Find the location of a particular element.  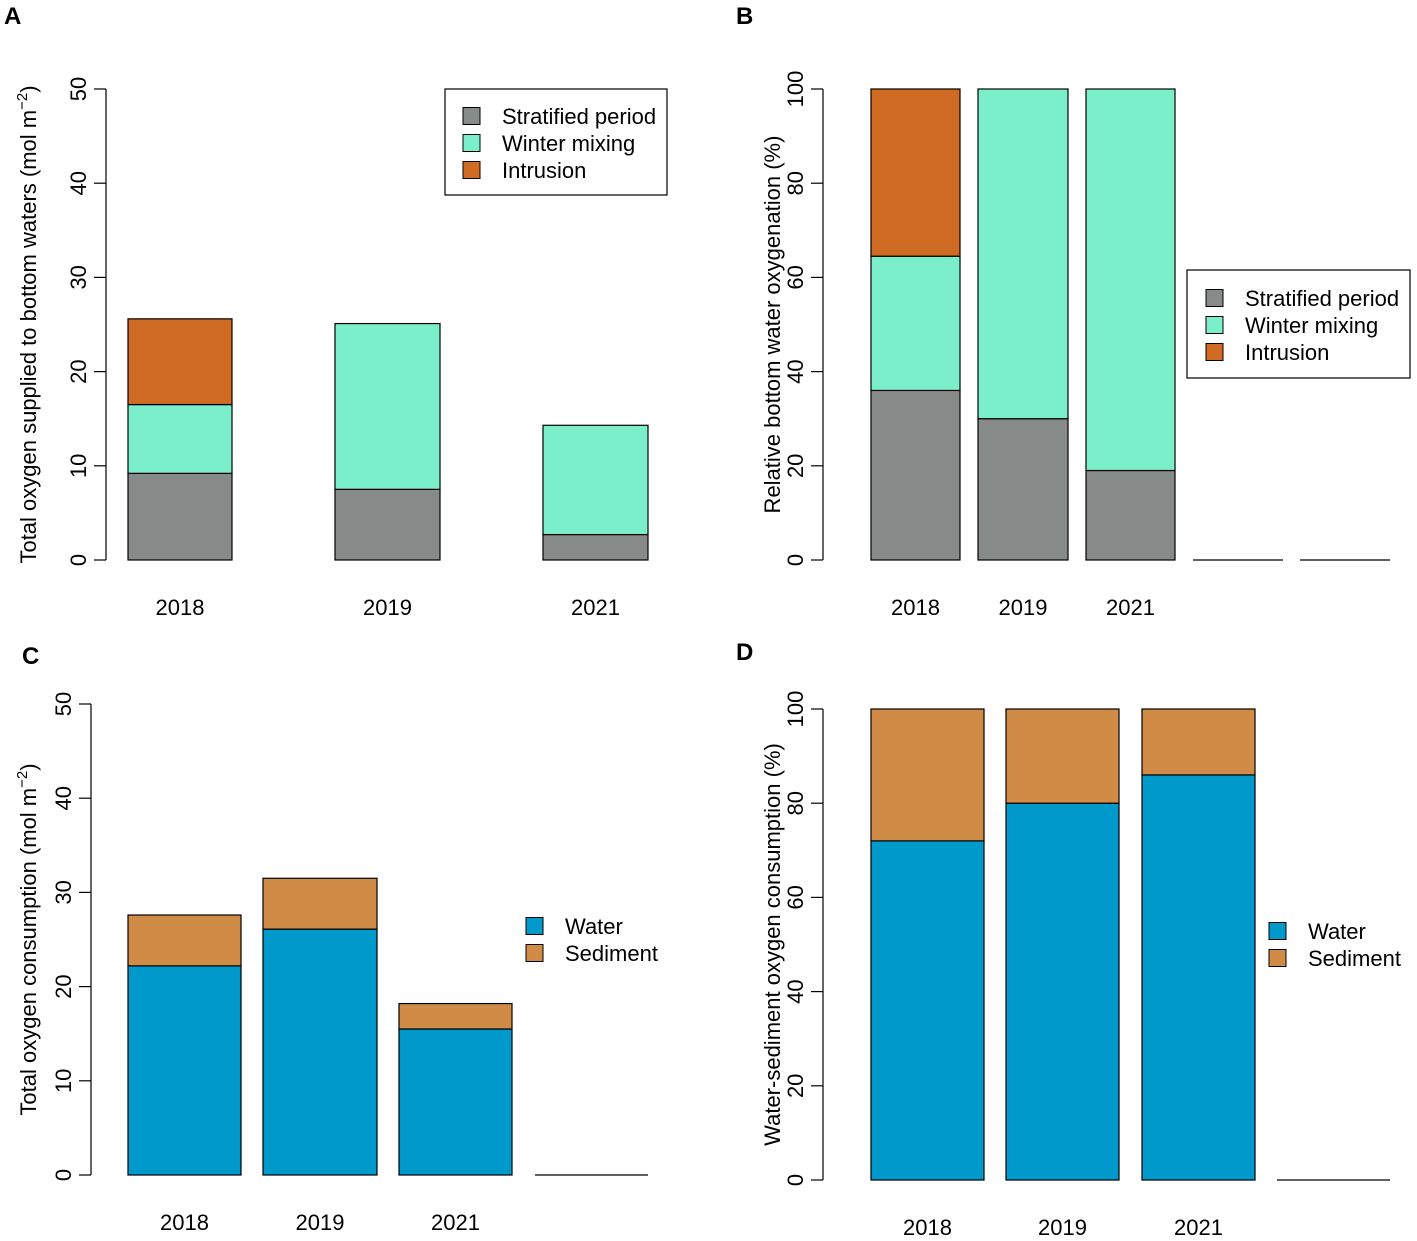

legend-box is located at coordinates (1298, 324).